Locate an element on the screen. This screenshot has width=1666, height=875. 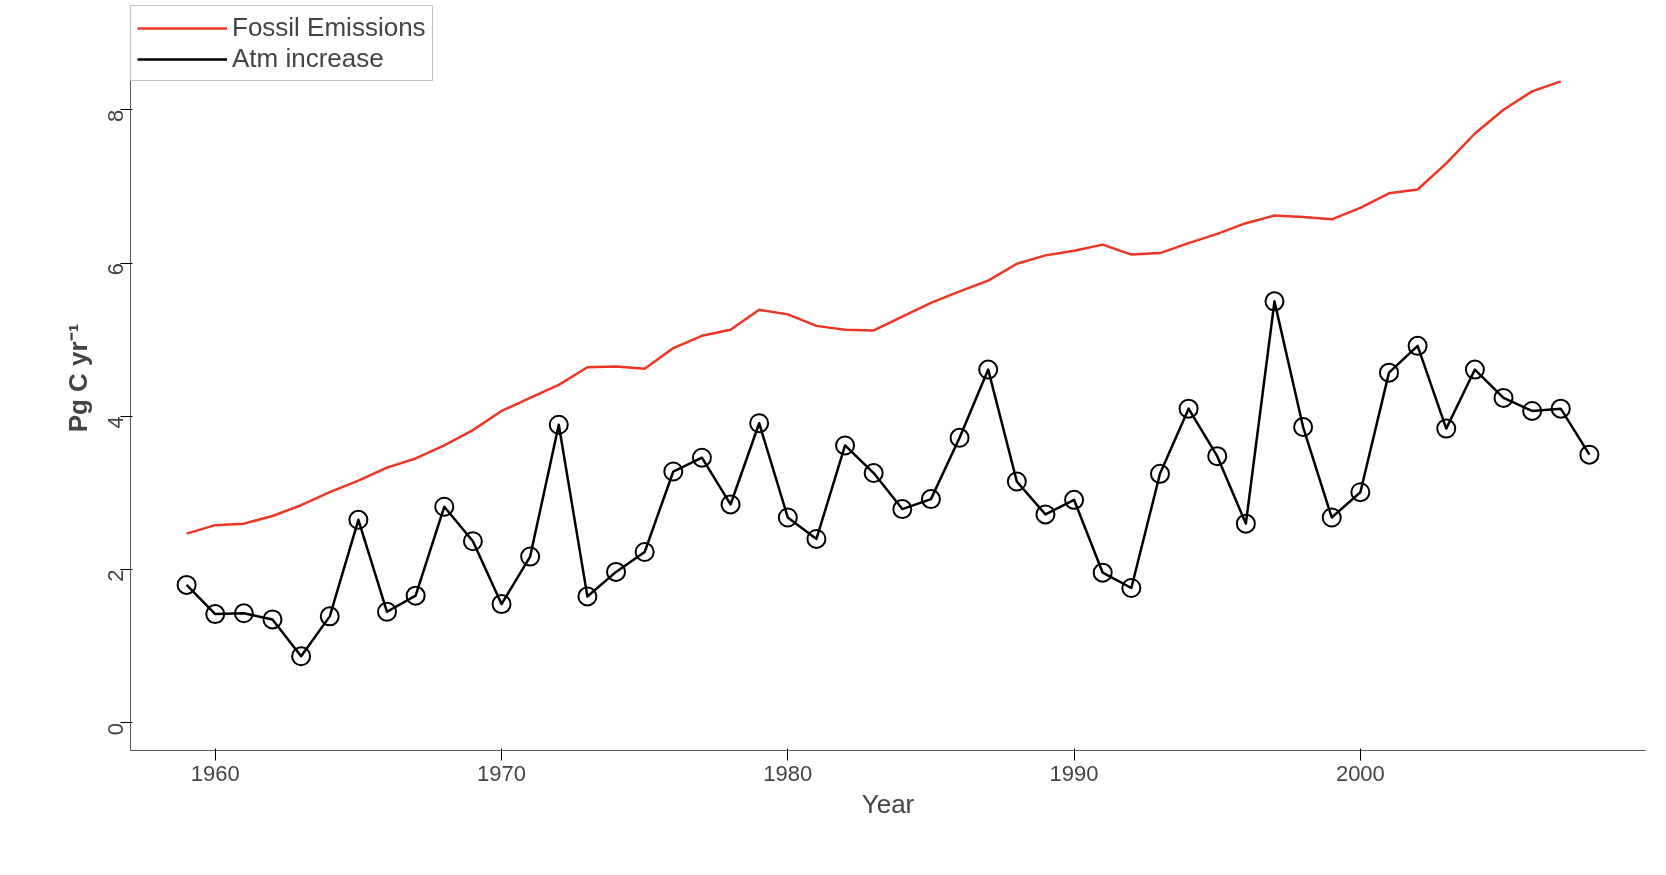
y-tick-label: 8 is located at coordinates (115, 115).